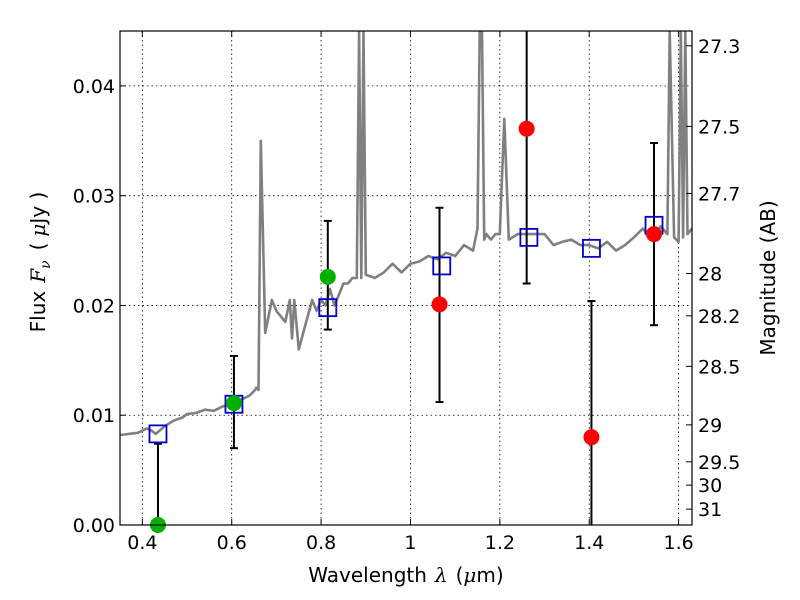 The image size is (800, 600). I want to click on y-axis-title: FluxFν(μJy ), so click(40, 262).